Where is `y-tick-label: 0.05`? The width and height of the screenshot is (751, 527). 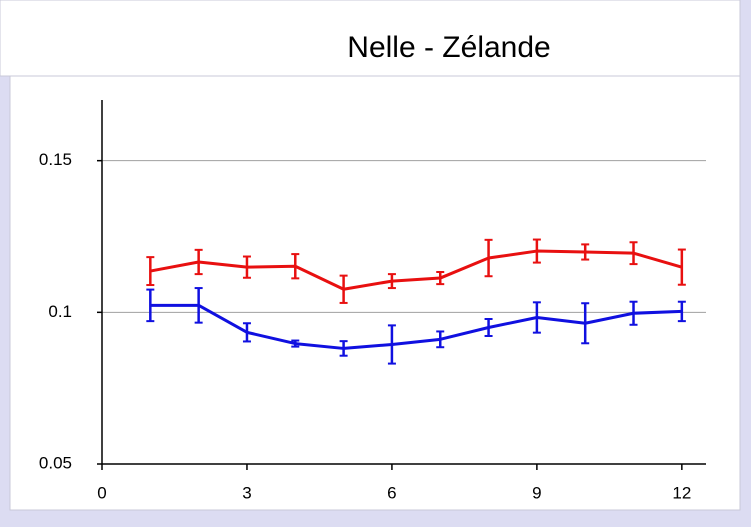 y-tick-label: 0.05 is located at coordinates (55, 462).